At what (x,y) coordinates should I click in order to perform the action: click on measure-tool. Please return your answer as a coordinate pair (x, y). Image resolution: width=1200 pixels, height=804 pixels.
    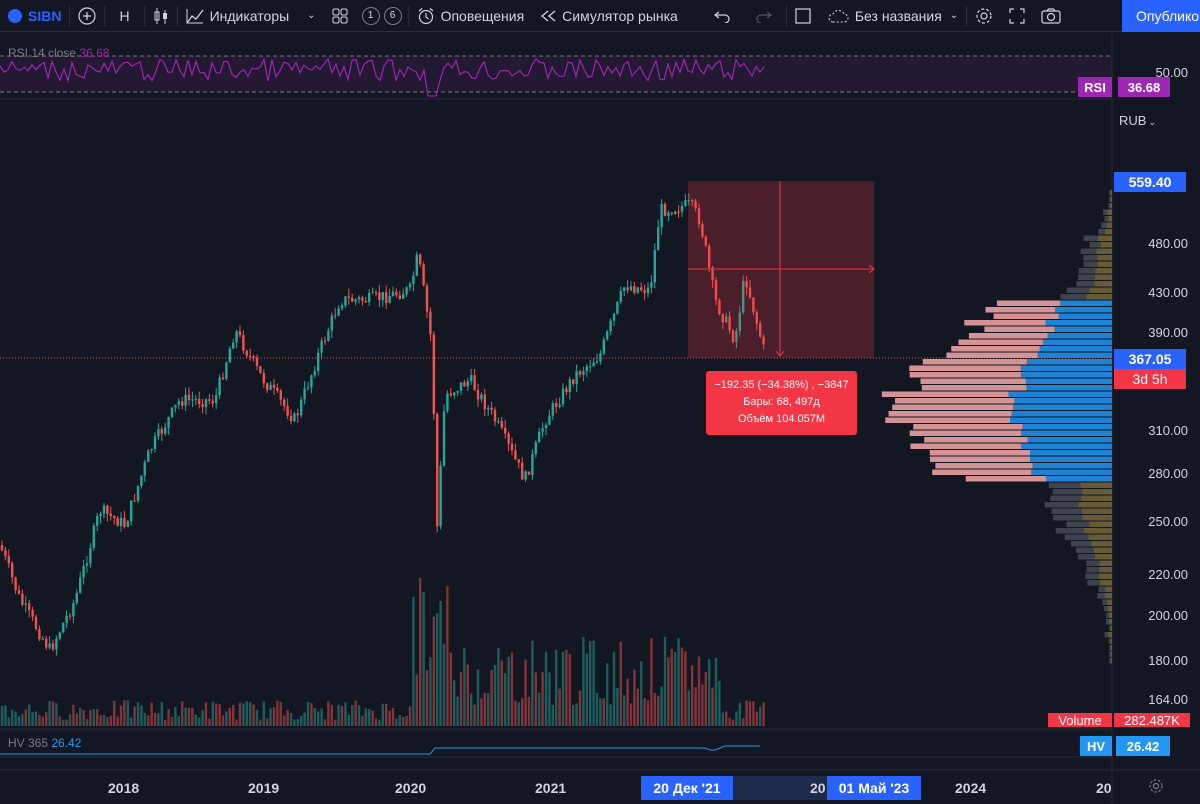
    Looking at the image, I should click on (781, 269).